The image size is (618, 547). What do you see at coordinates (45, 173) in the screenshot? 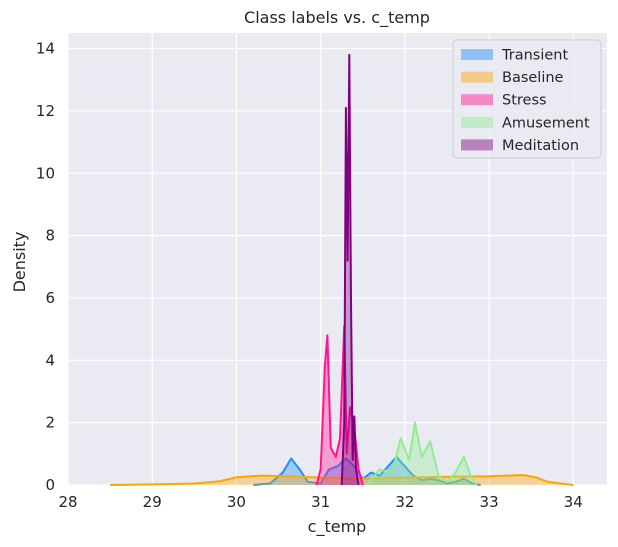
I see `y-tick-label: 10` at bounding box center [45, 173].